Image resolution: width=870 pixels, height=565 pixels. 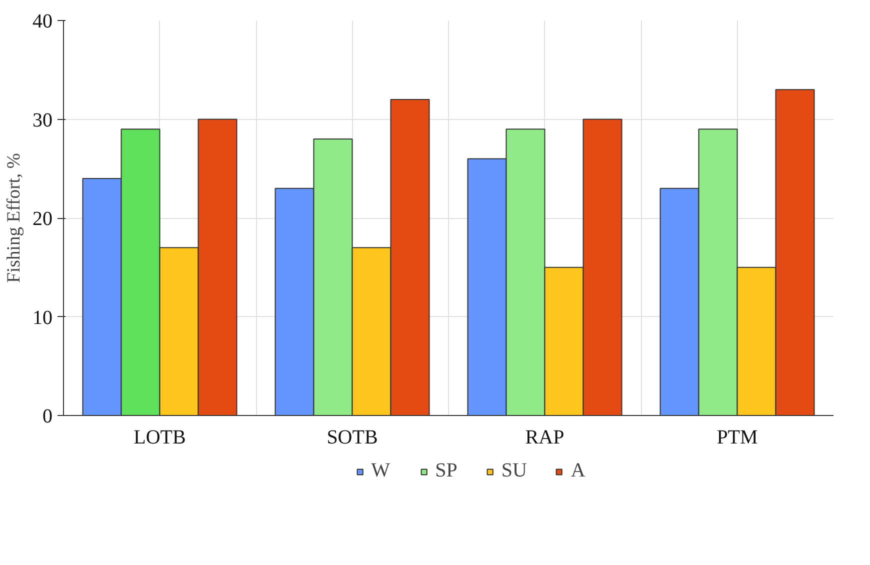 I want to click on legend-label: W, so click(x=381, y=471).